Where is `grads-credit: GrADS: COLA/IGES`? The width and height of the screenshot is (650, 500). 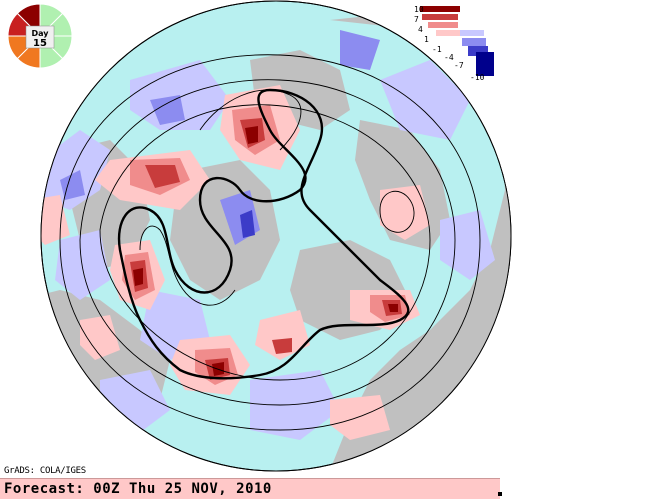 grads-credit: GrADS: COLA/IGES is located at coordinates (45, 471).